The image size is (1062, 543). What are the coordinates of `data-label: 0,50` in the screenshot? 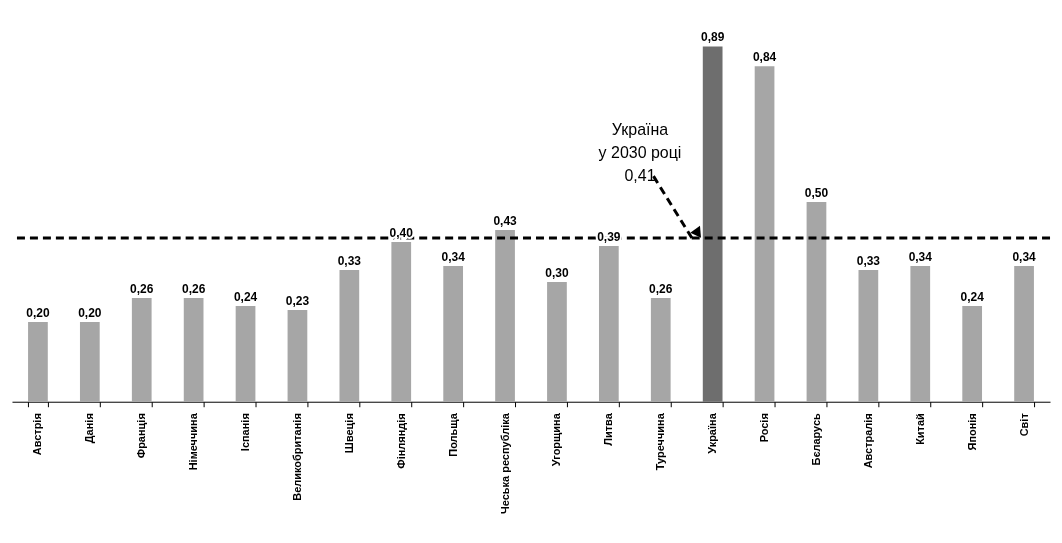 It's located at (816, 193).